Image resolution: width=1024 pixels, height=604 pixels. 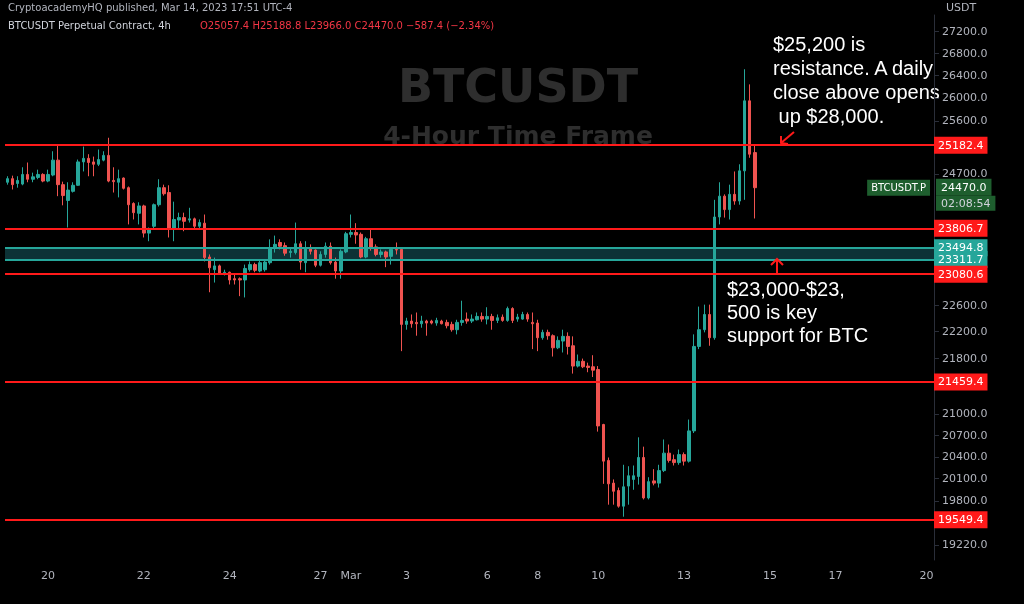 I want to click on annotation: $23,000-$23,500 is key support for BTC, so click(x=798, y=311).